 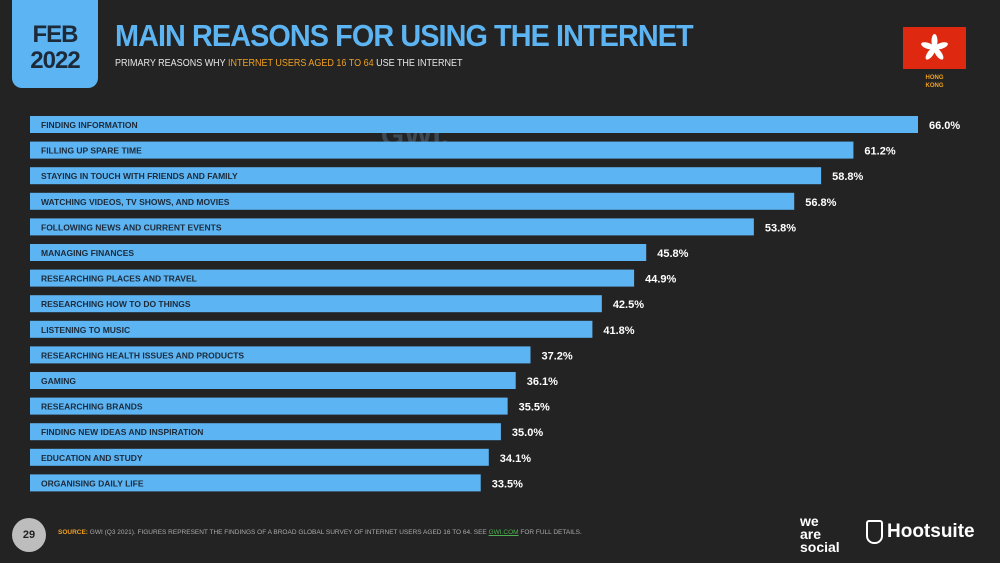 What do you see at coordinates (628, 305) in the screenshot?
I see `value-label: 42.5%` at bounding box center [628, 305].